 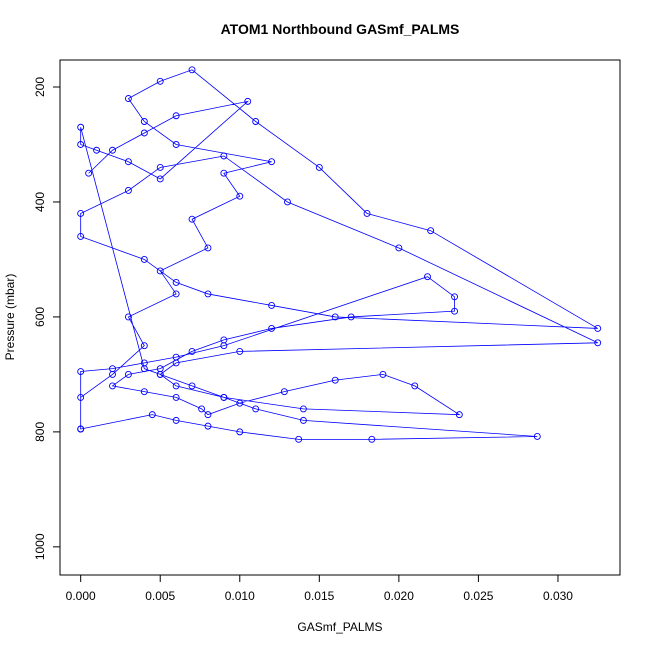 What do you see at coordinates (40, 546) in the screenshot?
I see `y-tick-label: 1000` at bounding box center [40, 546].